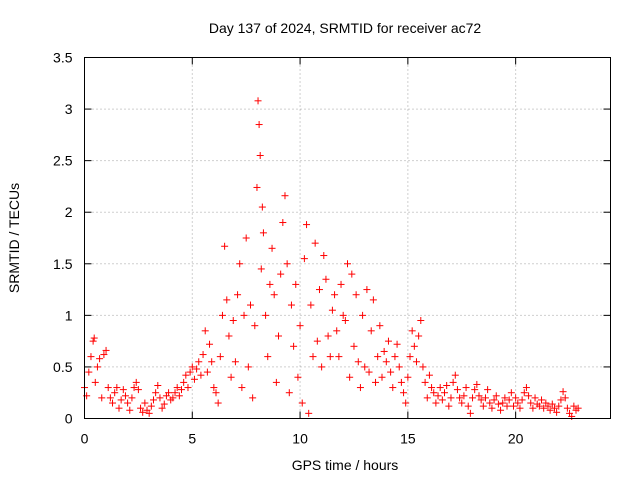  Describe the element at coordinates (192, 439) in the screenshot. I see `x-tick-label: 5` at that location.